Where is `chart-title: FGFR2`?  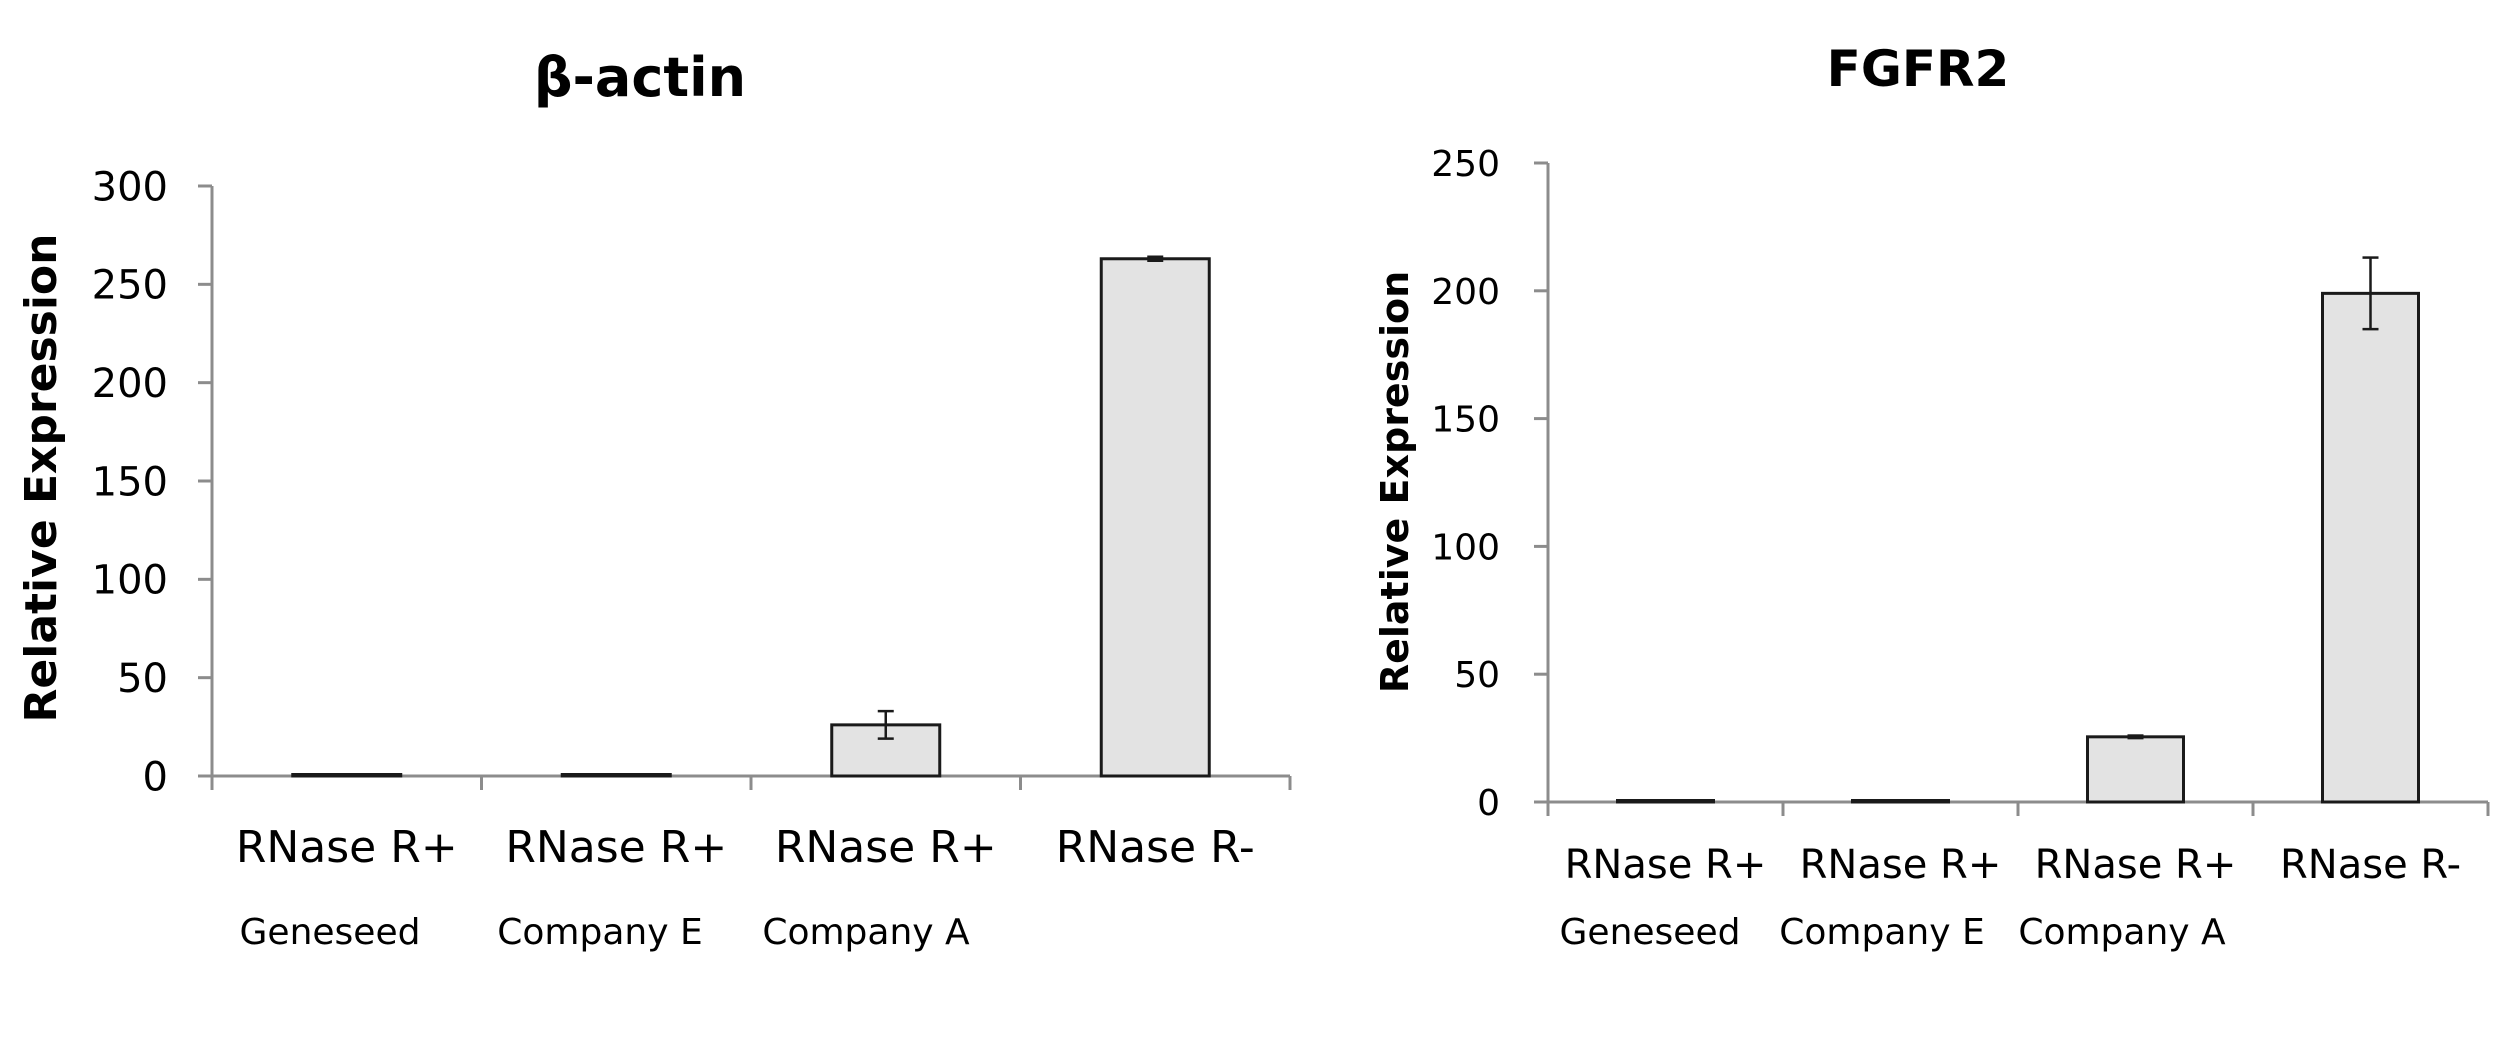
chart-title: FGFR2 is located at coordinates (1918, 69).